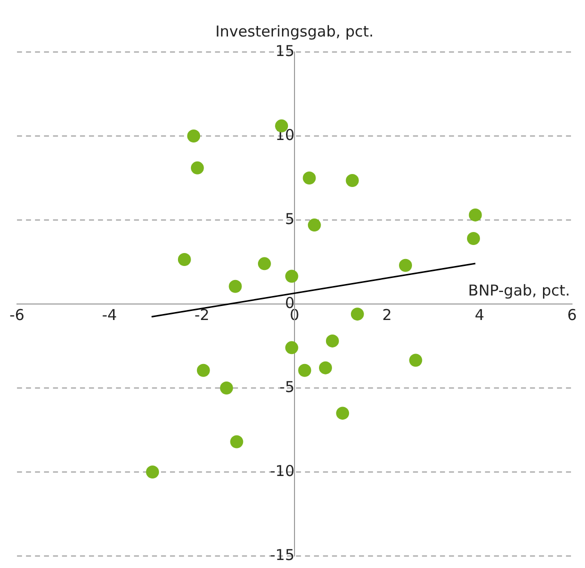  Describe the element at coordinates (282, 555) in the screenshot. I see `y-tick-label: -15` at that location.